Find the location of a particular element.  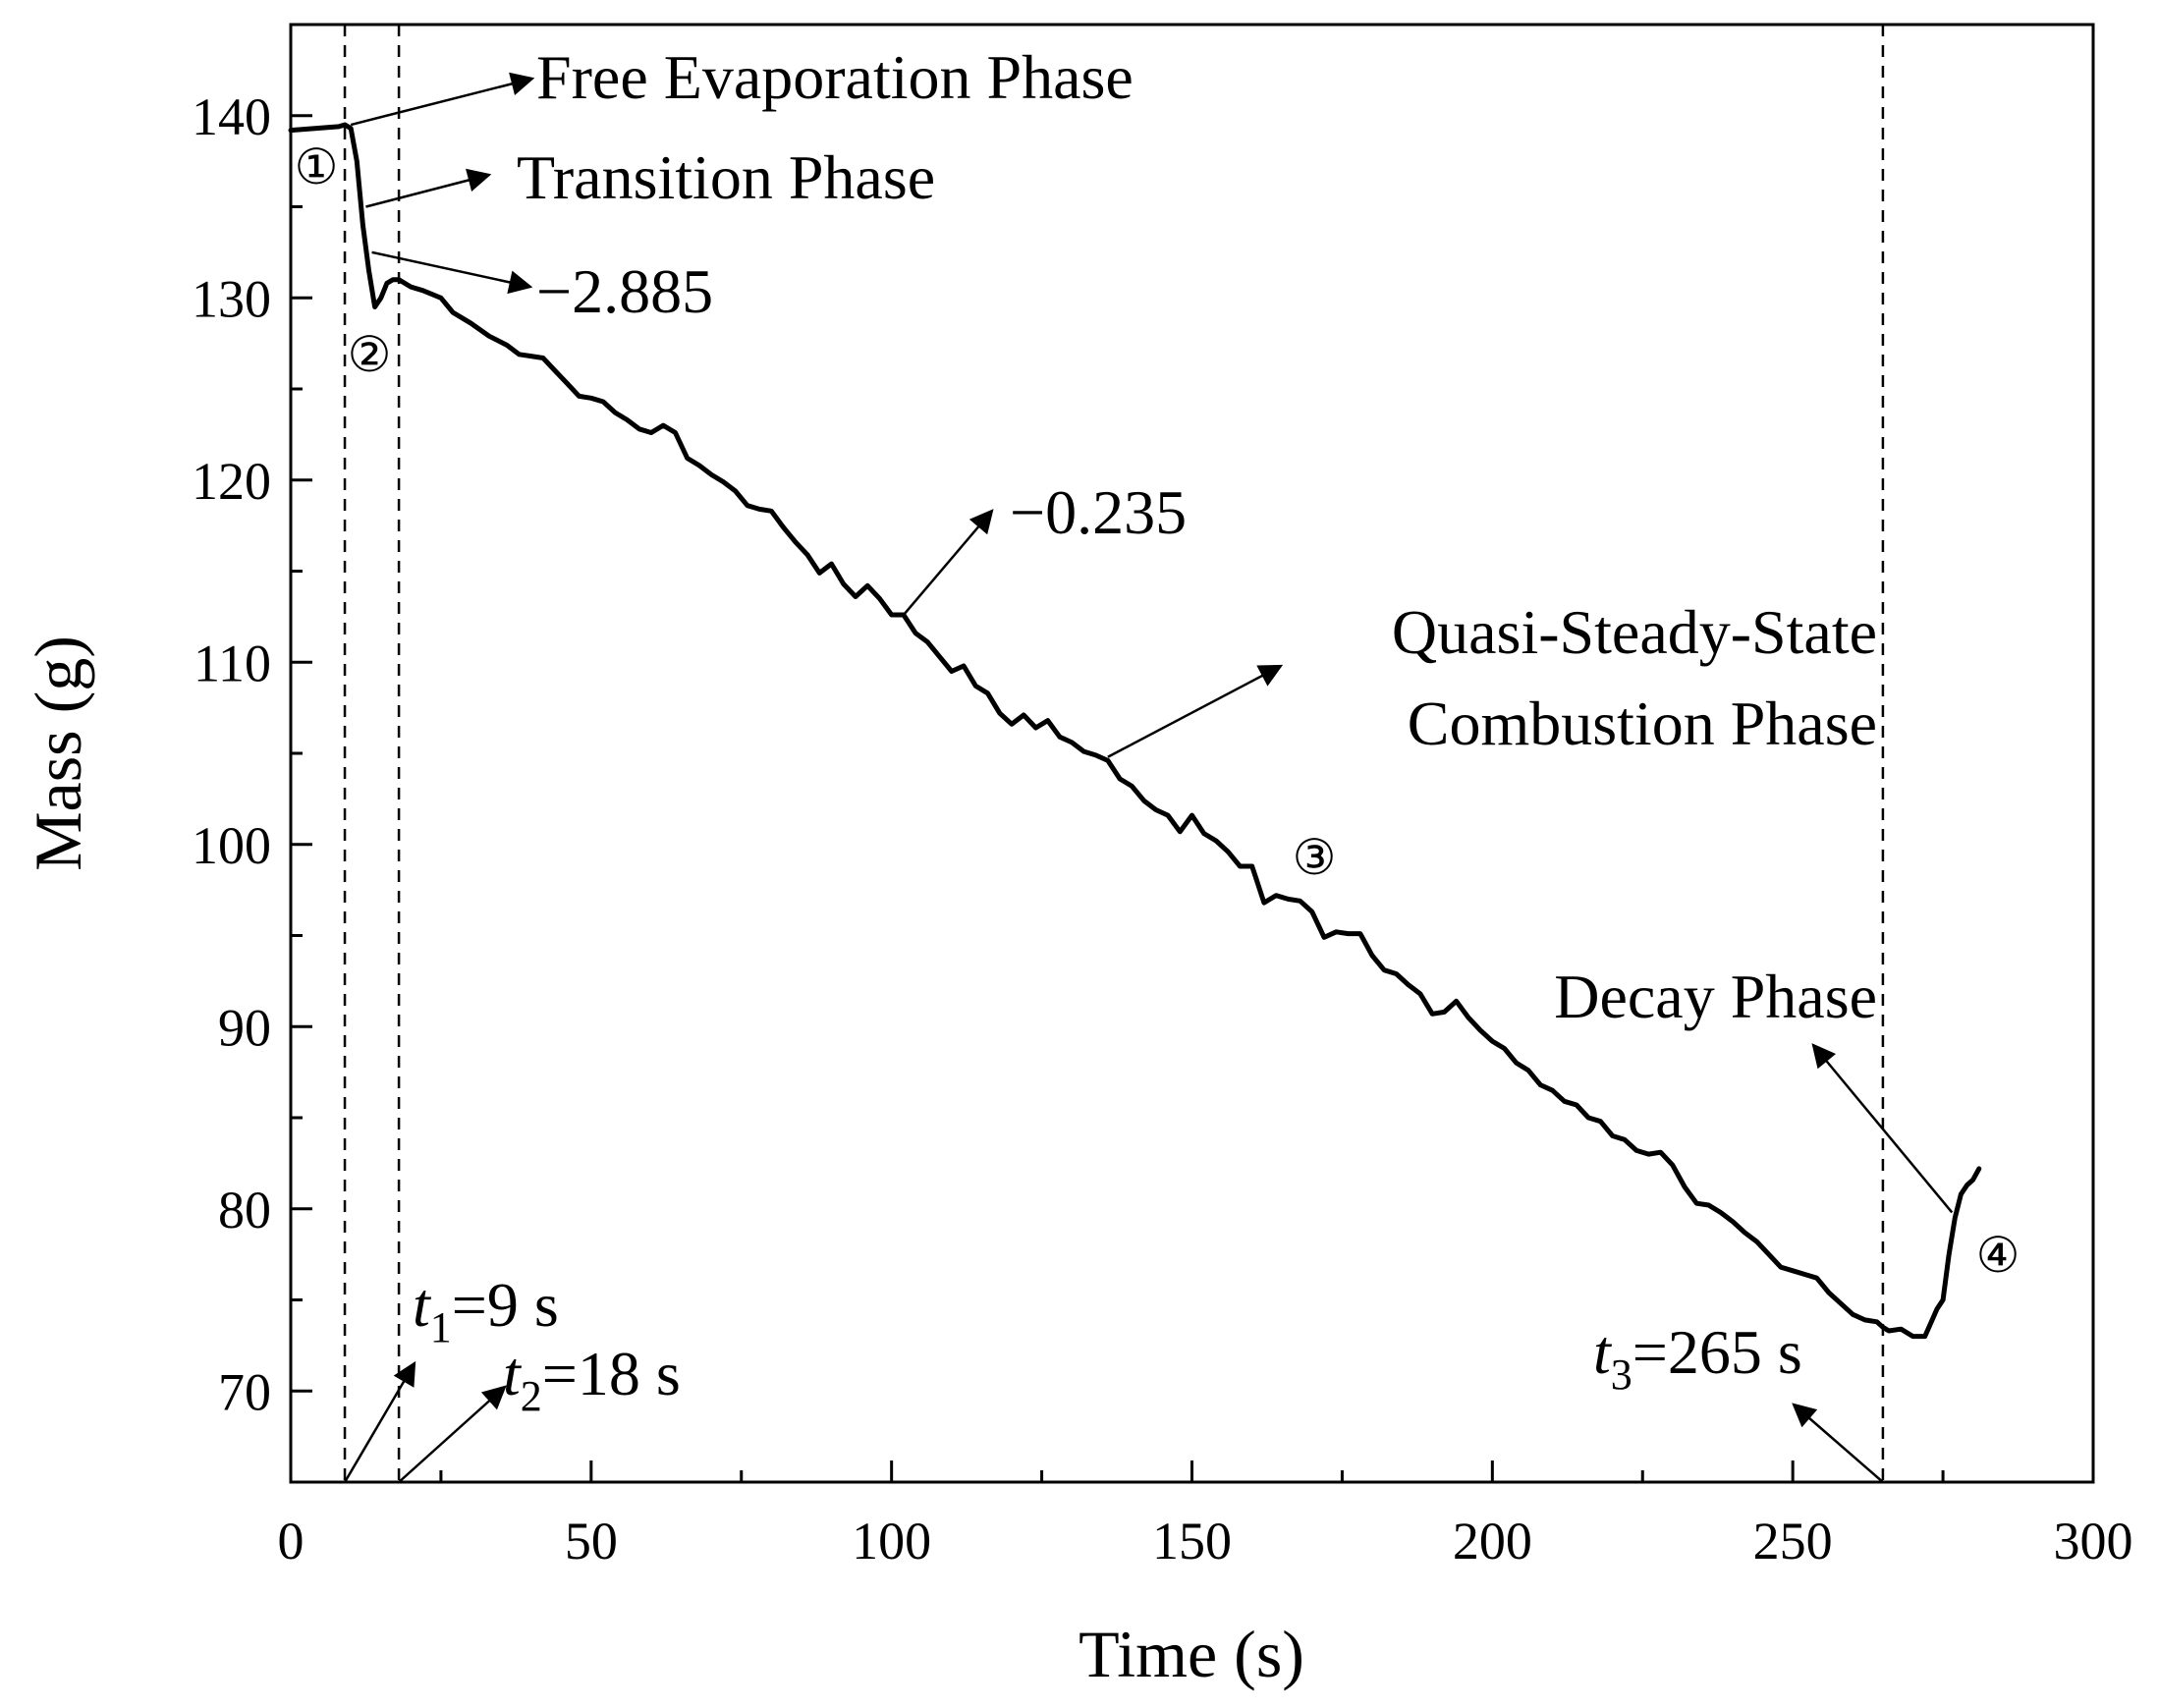

x-tick-label-0: 0 is located at coordinates (291, 1541).